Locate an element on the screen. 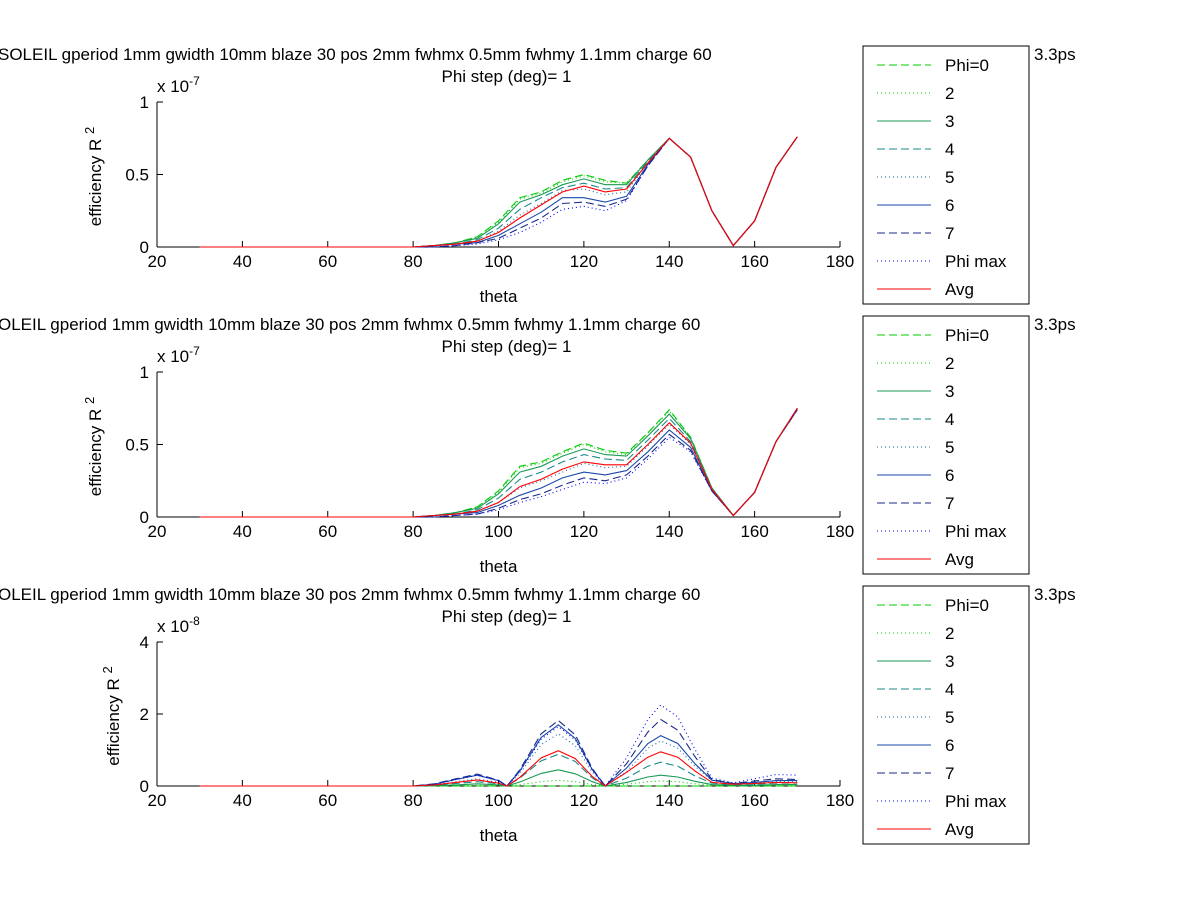 This screenshot has height=901, width=1200. x-tick-label: 120 is located at coordinates (584, 261).